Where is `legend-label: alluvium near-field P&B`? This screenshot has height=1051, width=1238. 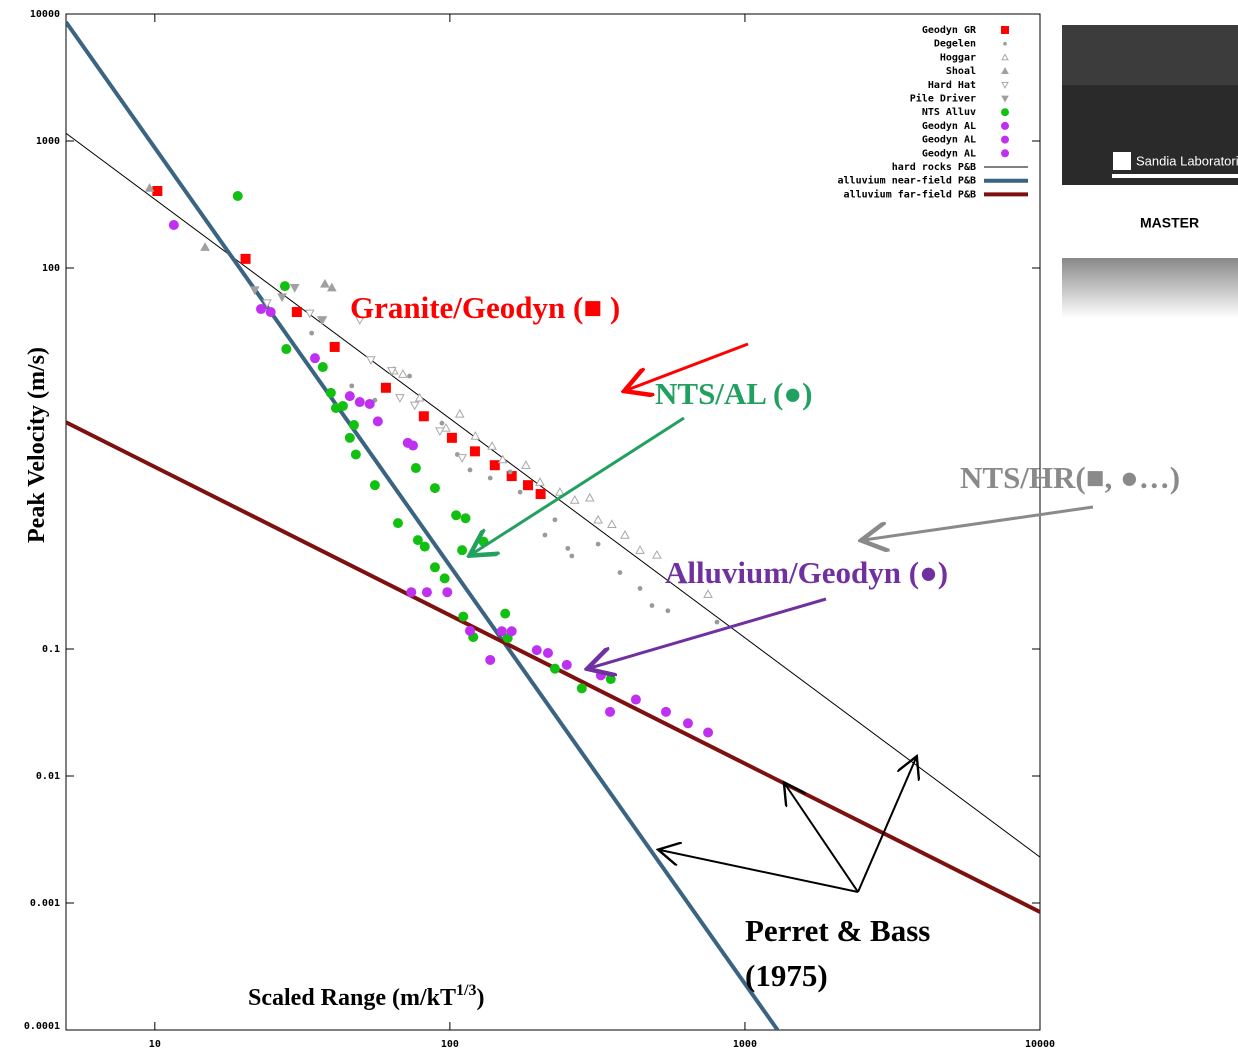
legend-label: alluvium near-field P&B is located at coordinates (907, 181).